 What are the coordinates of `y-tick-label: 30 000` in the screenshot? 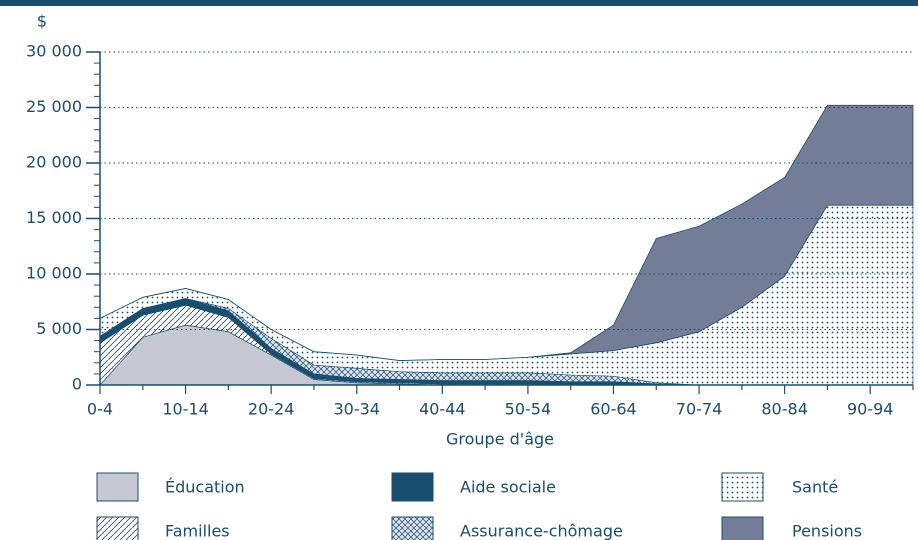 It's located at (54, 51).